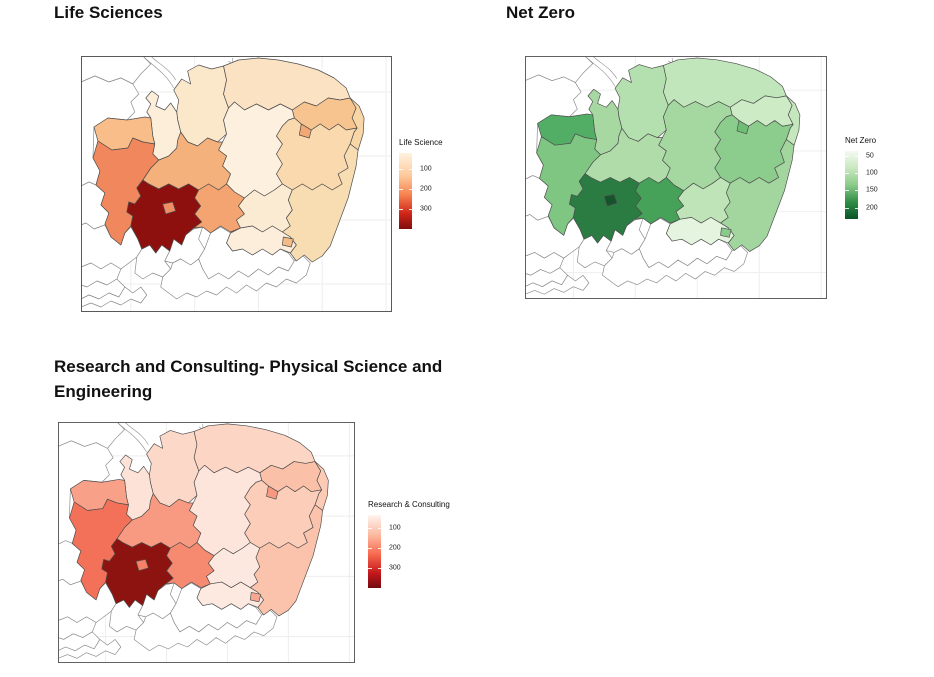 The height and width of the screenshot is (677, 934). Describe the element at coordinates (409, 504) in the screenshot. I see `legend-title: Research & Consulting` at that location.